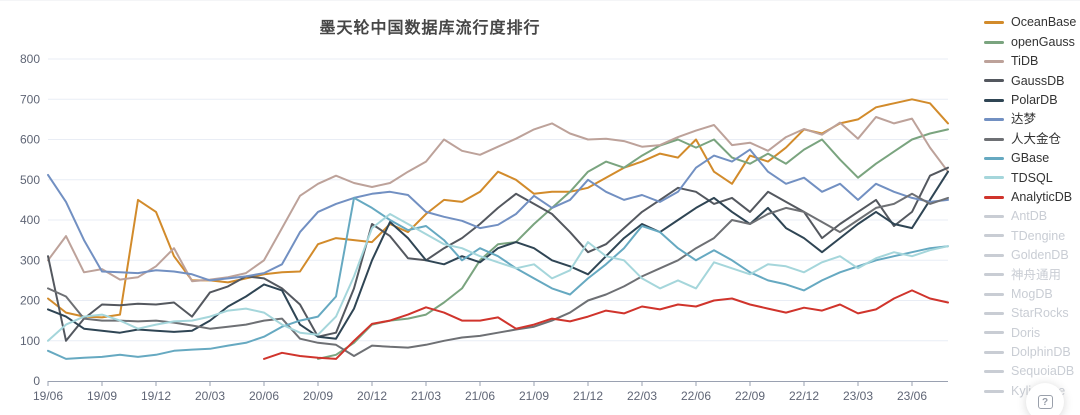 Image resolution: width=1080 pixels, height=415 pixels. Describe the element at coordinates (858, 396) in the screenshot. I see `x-axis-label: 23/03` at that location.